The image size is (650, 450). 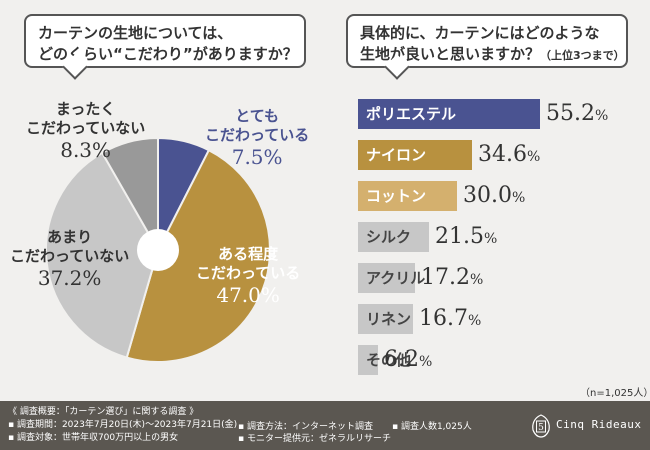 I want to click on bar-0: ポリエステル, so click(x=449, y=114).